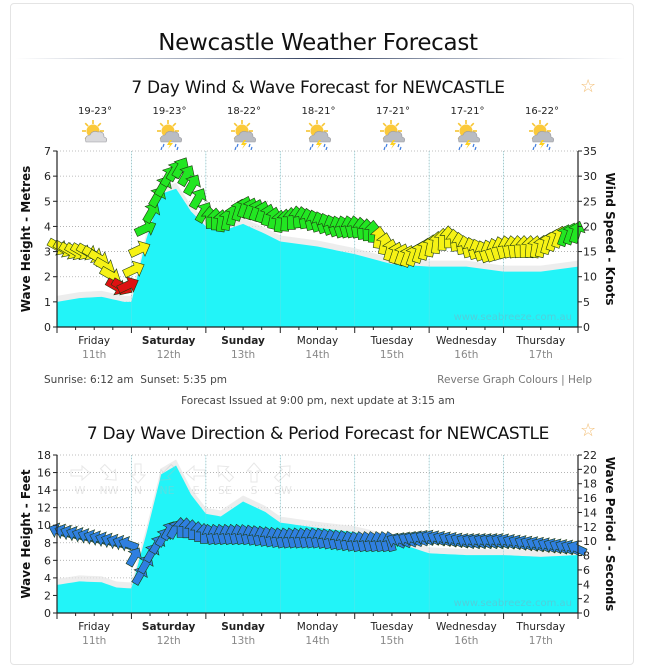 The width and height of the screenshot is (654, 665). I want to click on day-date: 12th, so click(169, 354).